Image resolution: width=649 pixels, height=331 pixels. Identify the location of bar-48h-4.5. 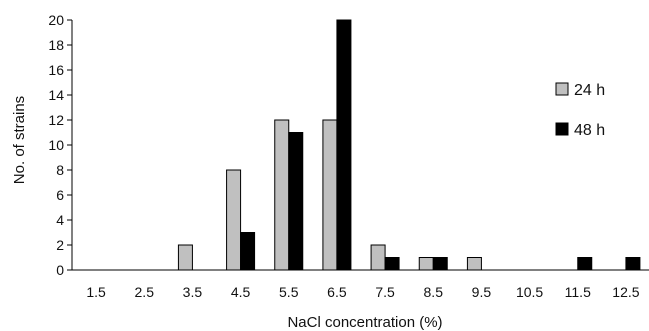
(248, 251).